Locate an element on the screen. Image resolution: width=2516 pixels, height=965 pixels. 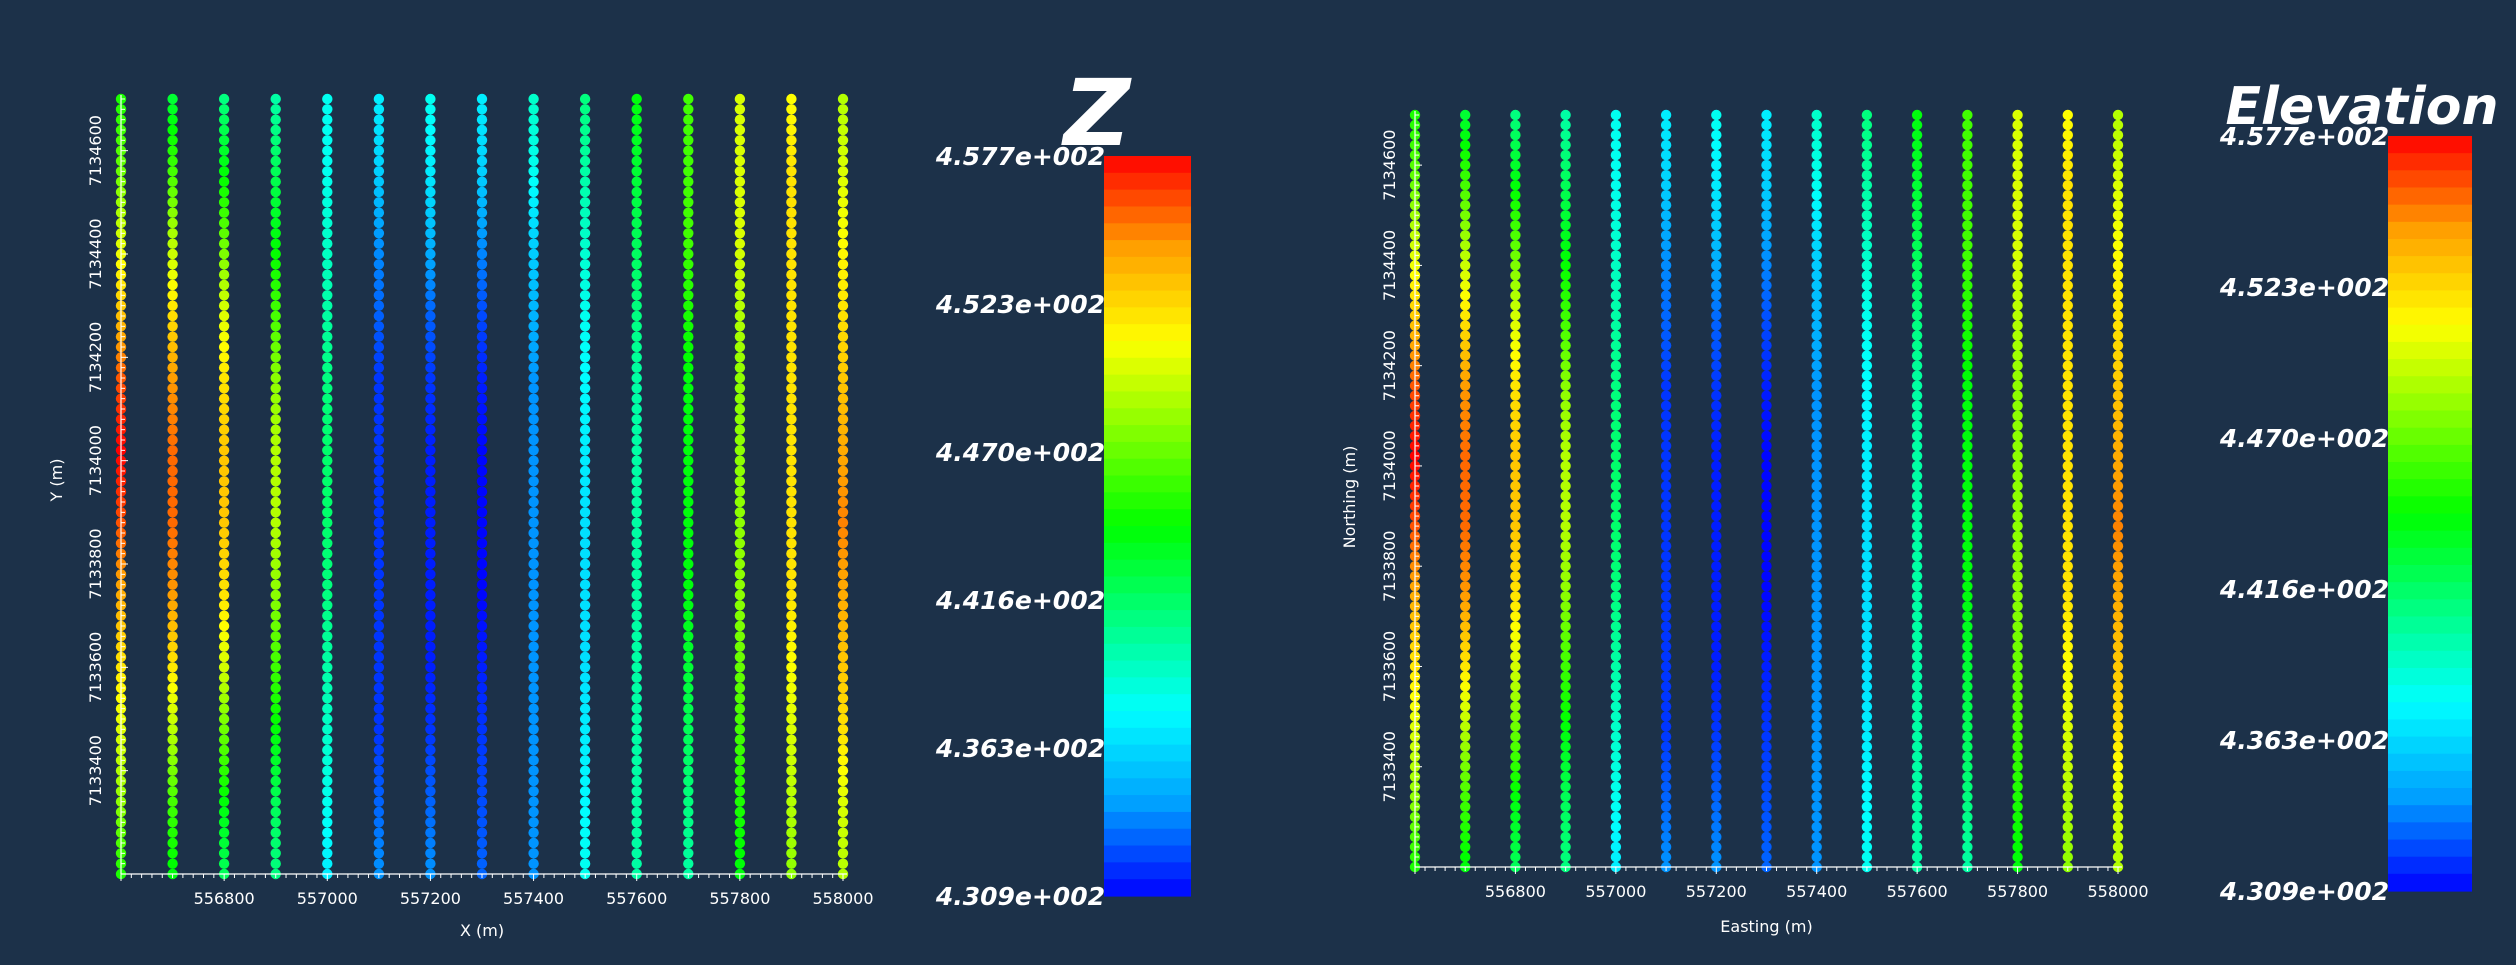
colorbar-z-label: 4.309e+002 is located at coordinates (1020, 896).